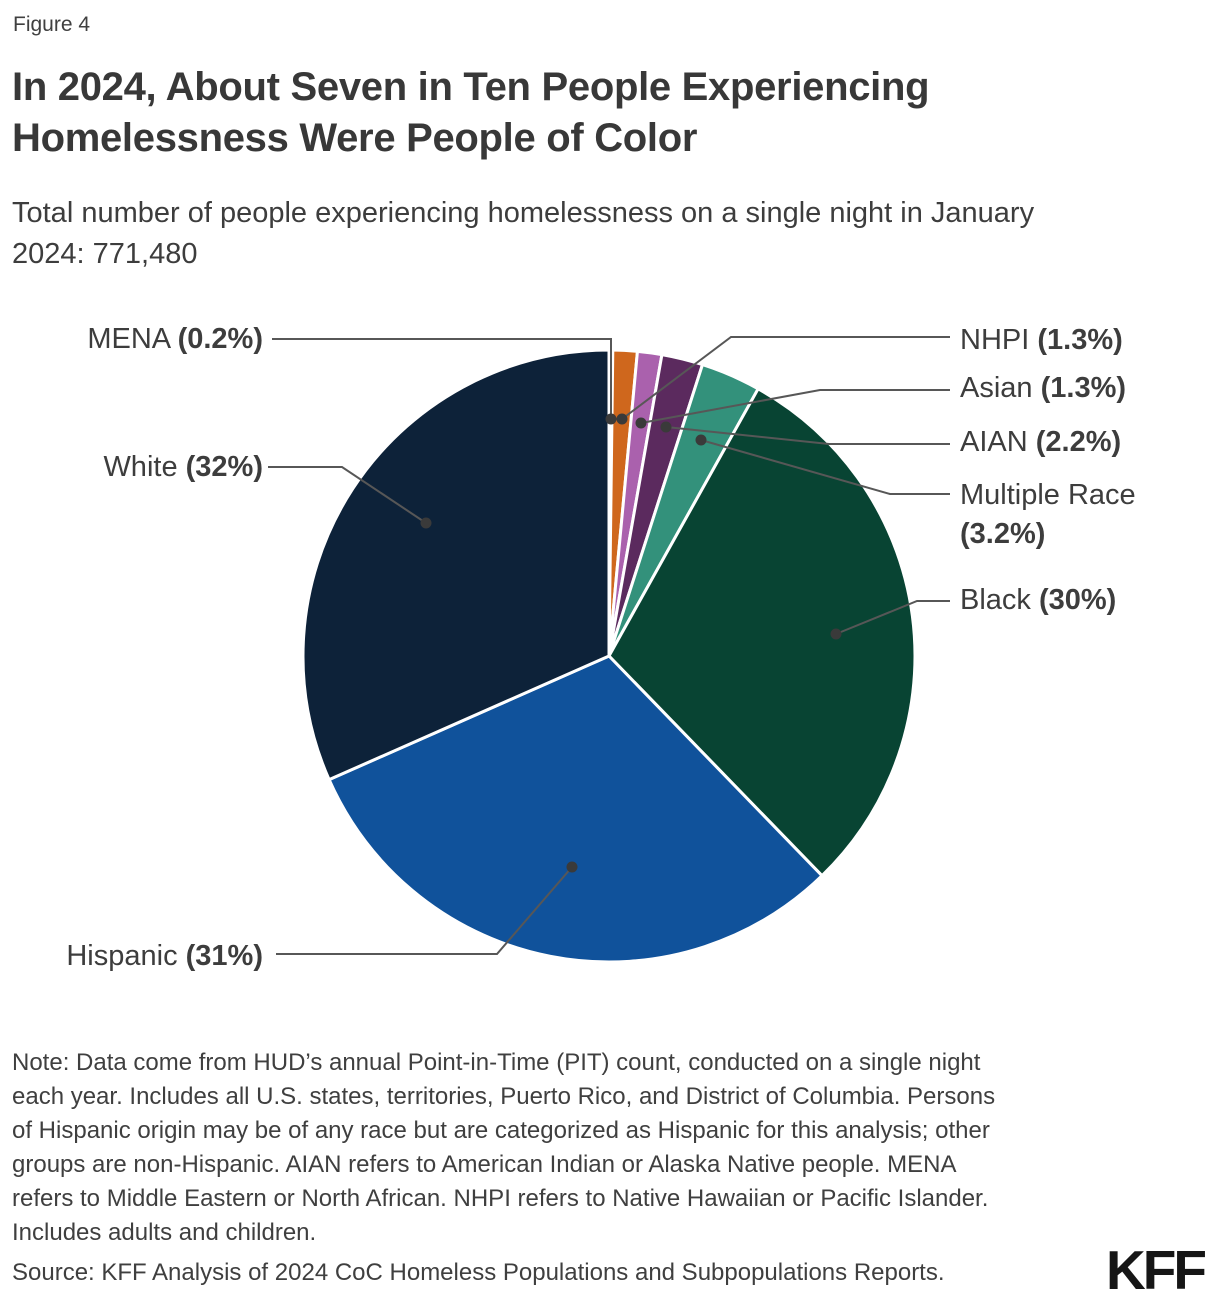 The image size is (1220, 1302). What do you see at coordinates (996, 388) in the screenshot?
I see `pie-label-asian-name: Asian` at bounding box center [996, 388].